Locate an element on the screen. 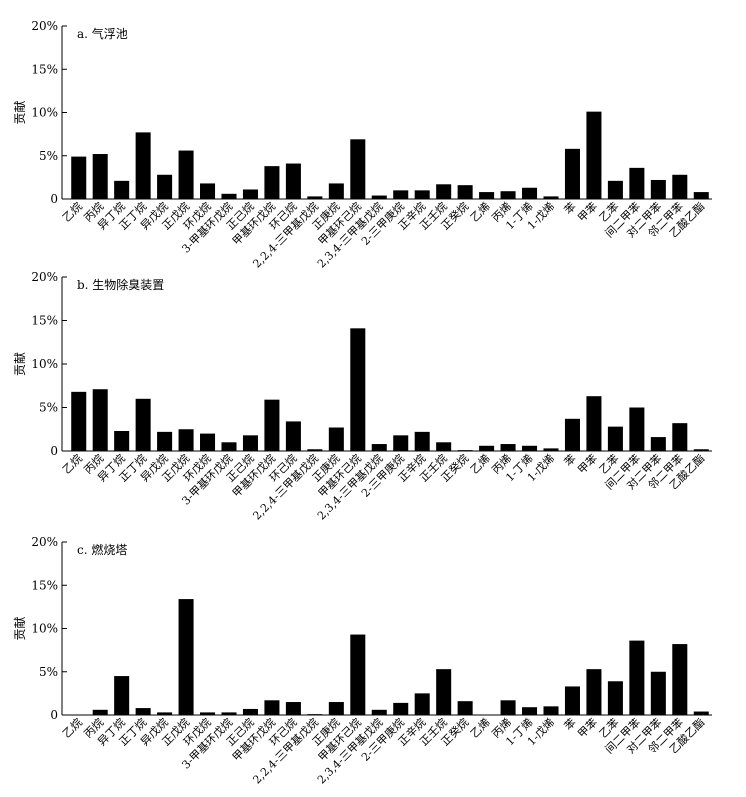 Image resolution: width=746 pixels, height=797 pixels. panel-title: a. 气浮池 is located at coordinates (102, 33).